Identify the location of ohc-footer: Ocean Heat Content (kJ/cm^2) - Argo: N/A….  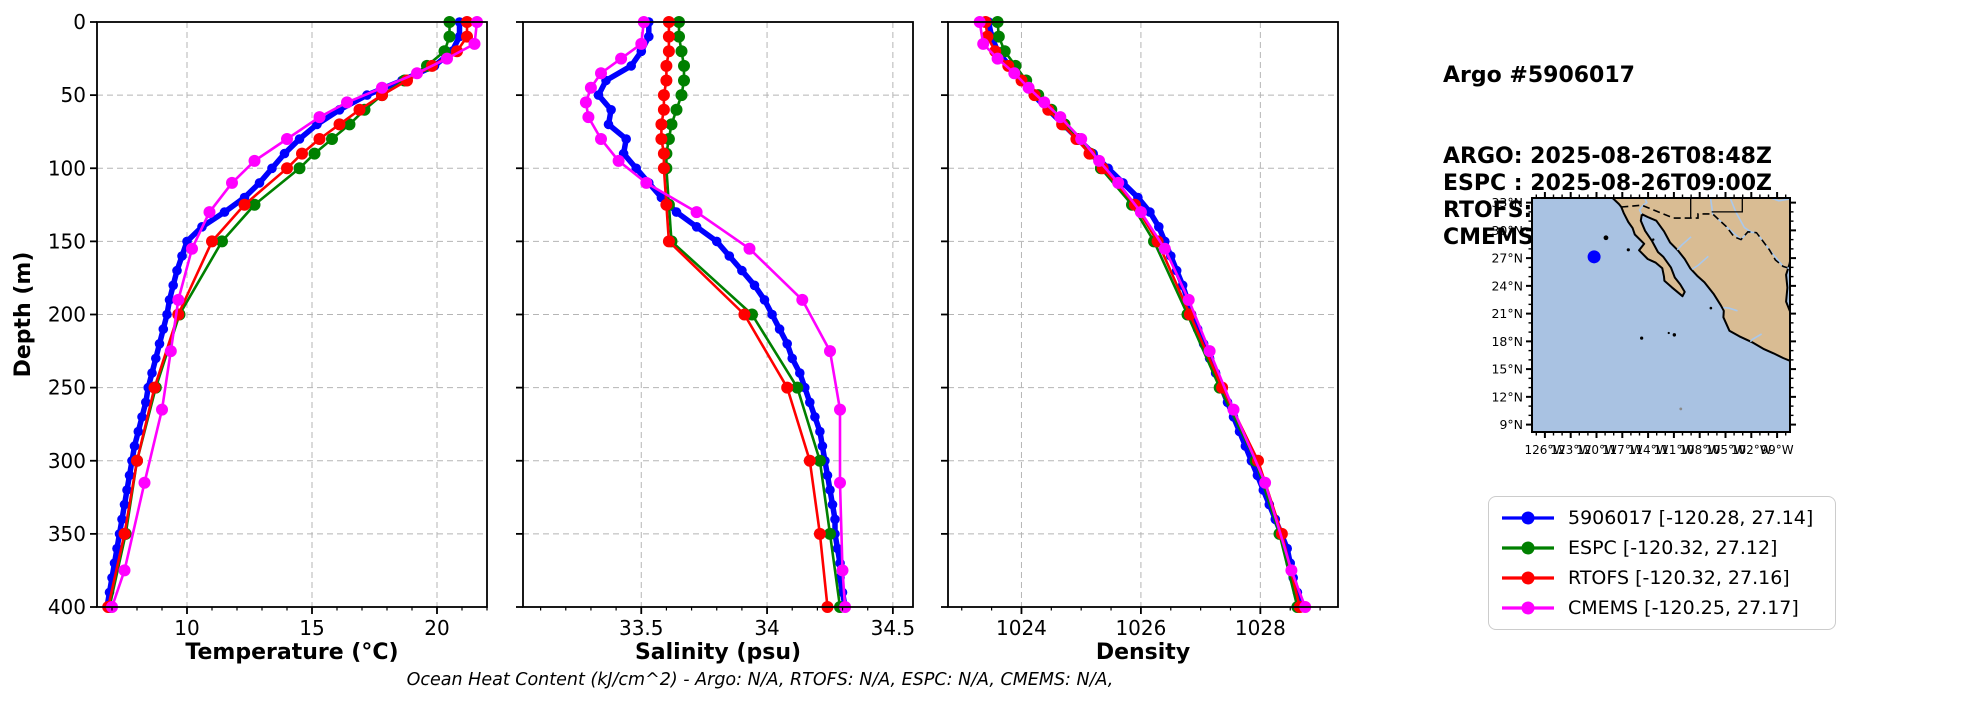
(760, 680).